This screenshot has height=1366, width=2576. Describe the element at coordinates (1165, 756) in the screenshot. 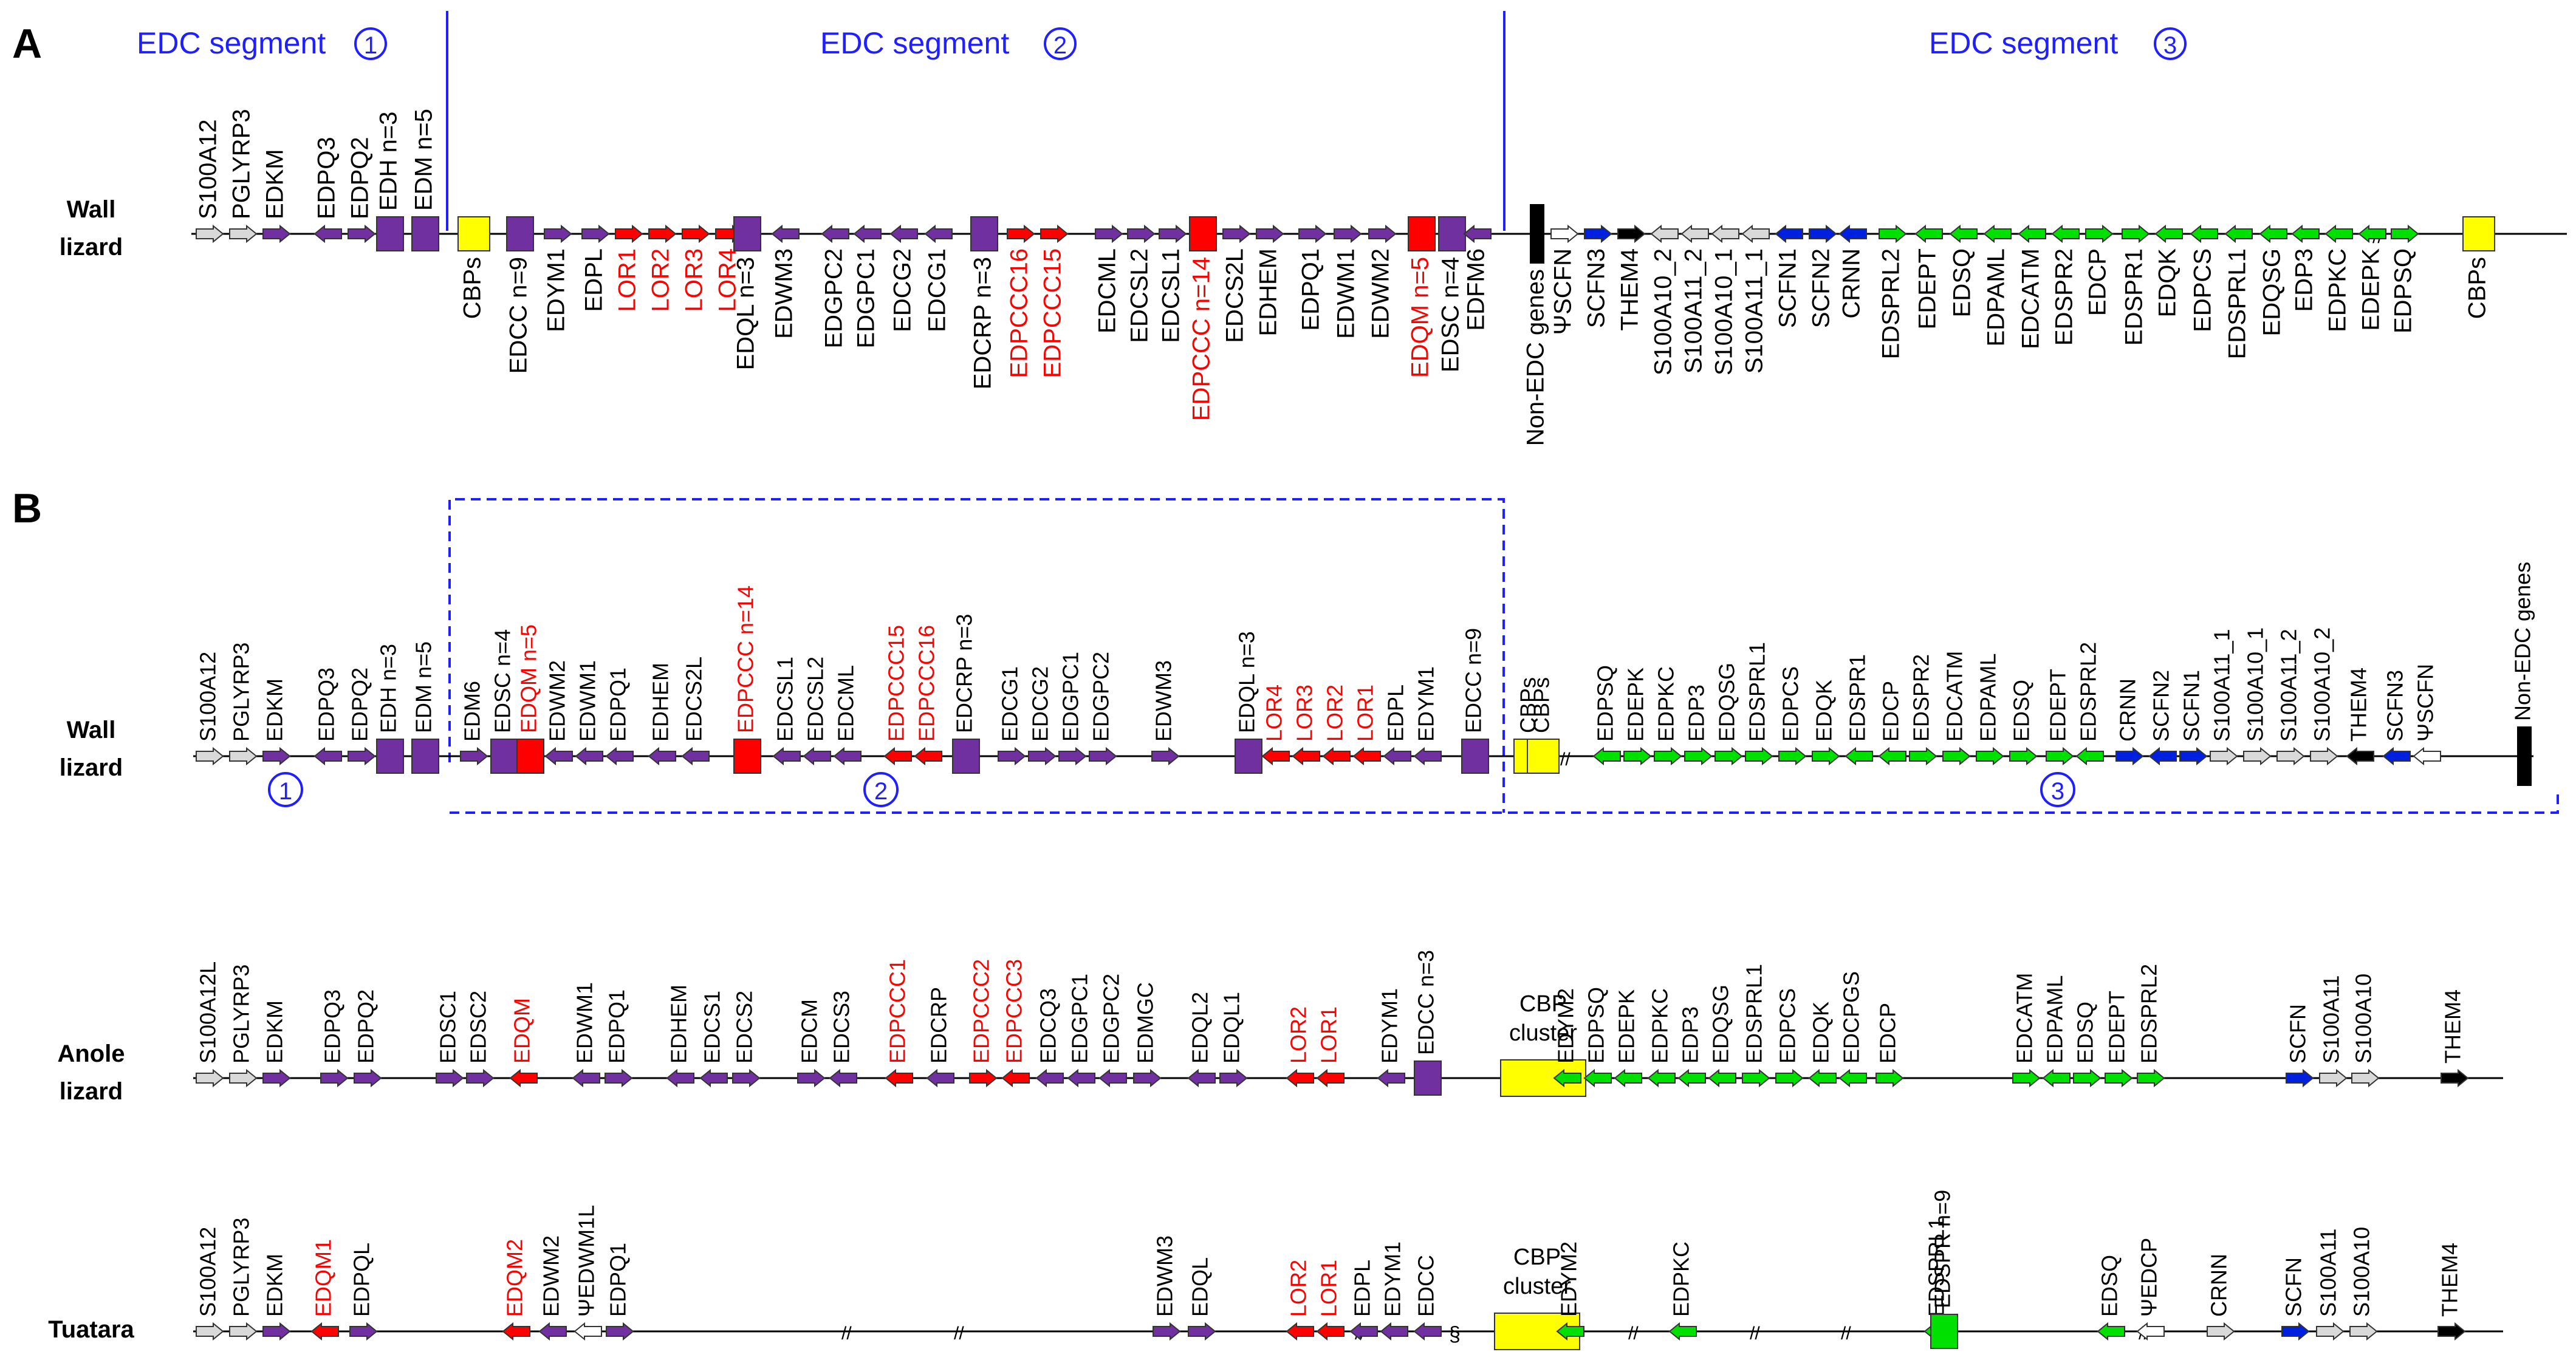

I see `b-wall-edwm3-gene-glyph` at that location.